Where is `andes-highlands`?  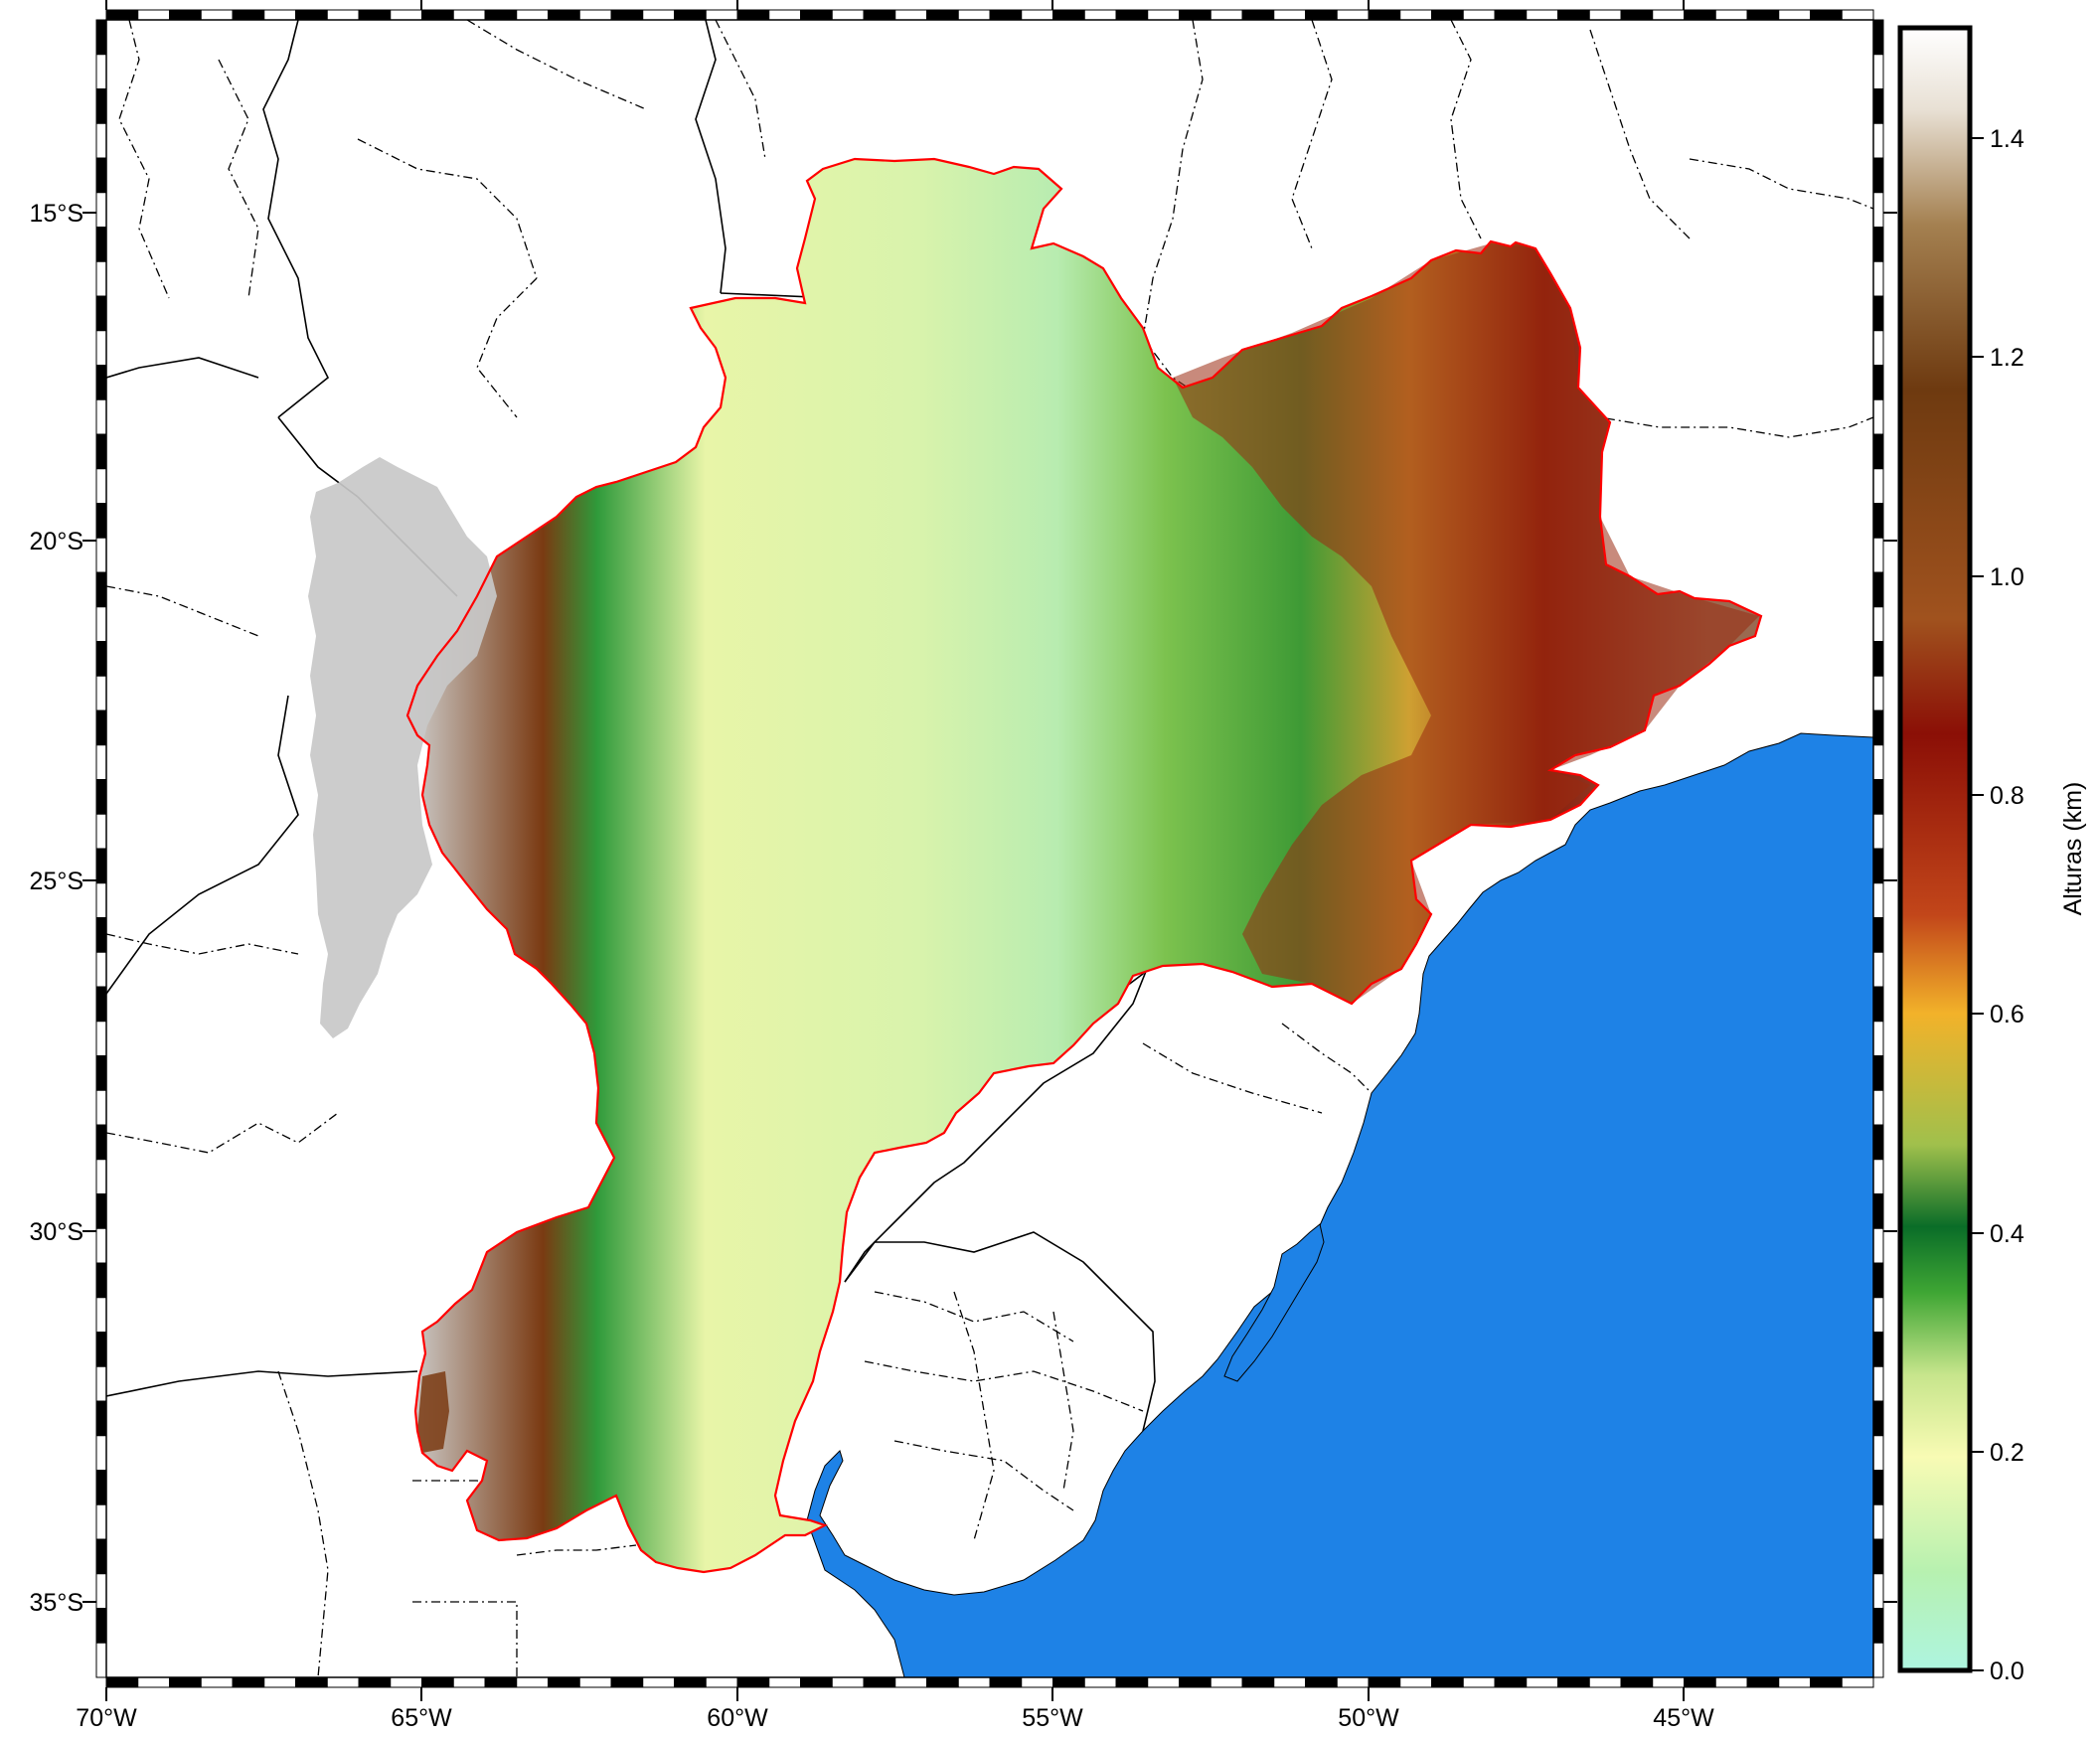 andes-highlands is located at coordinates (402, 748).